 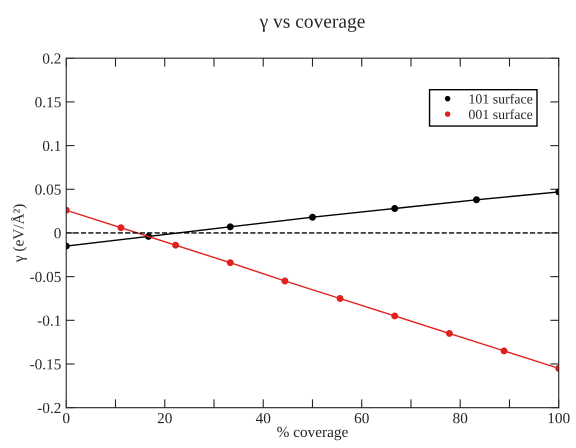 I want to click on y-tick-label: -0.1, so click(x=49, y=320).